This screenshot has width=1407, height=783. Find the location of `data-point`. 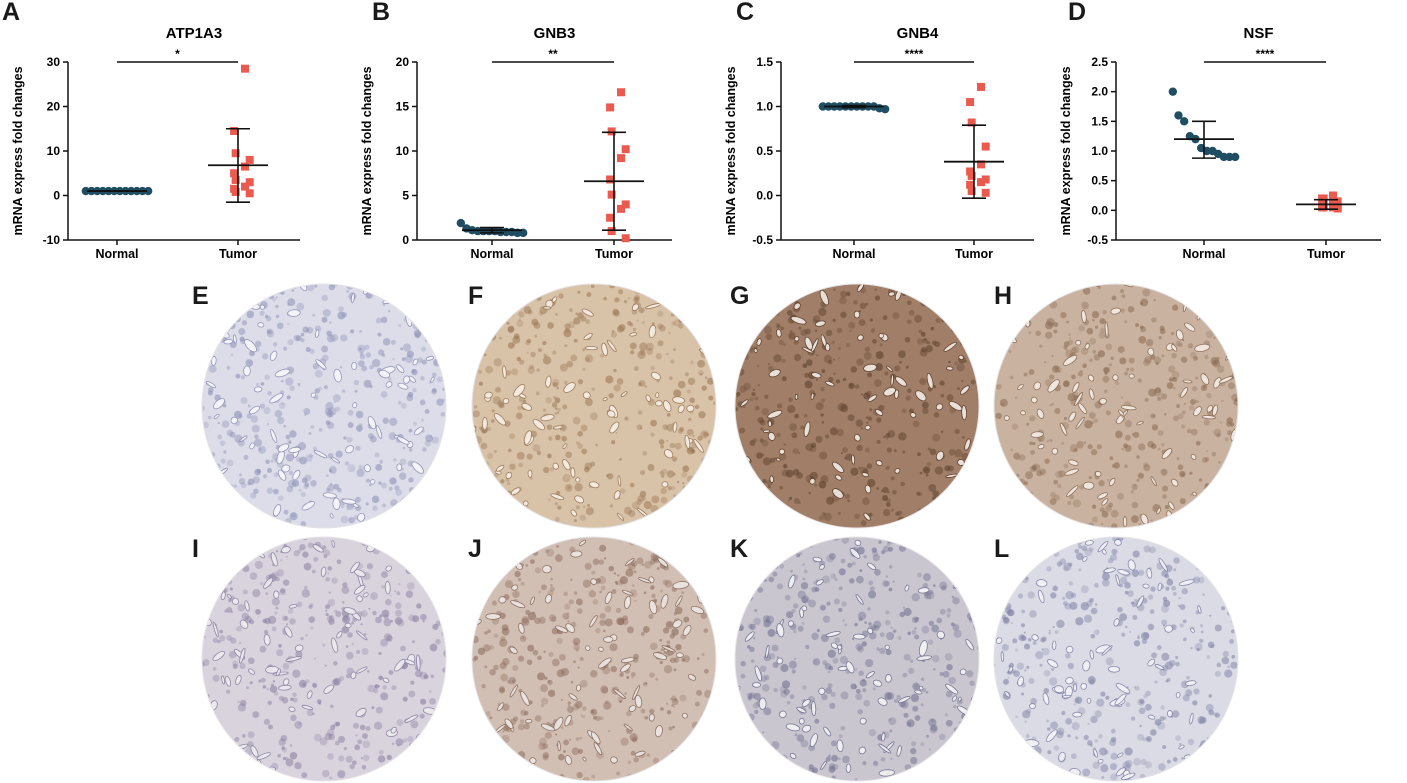

data-point is located at coordinates (234, 173).